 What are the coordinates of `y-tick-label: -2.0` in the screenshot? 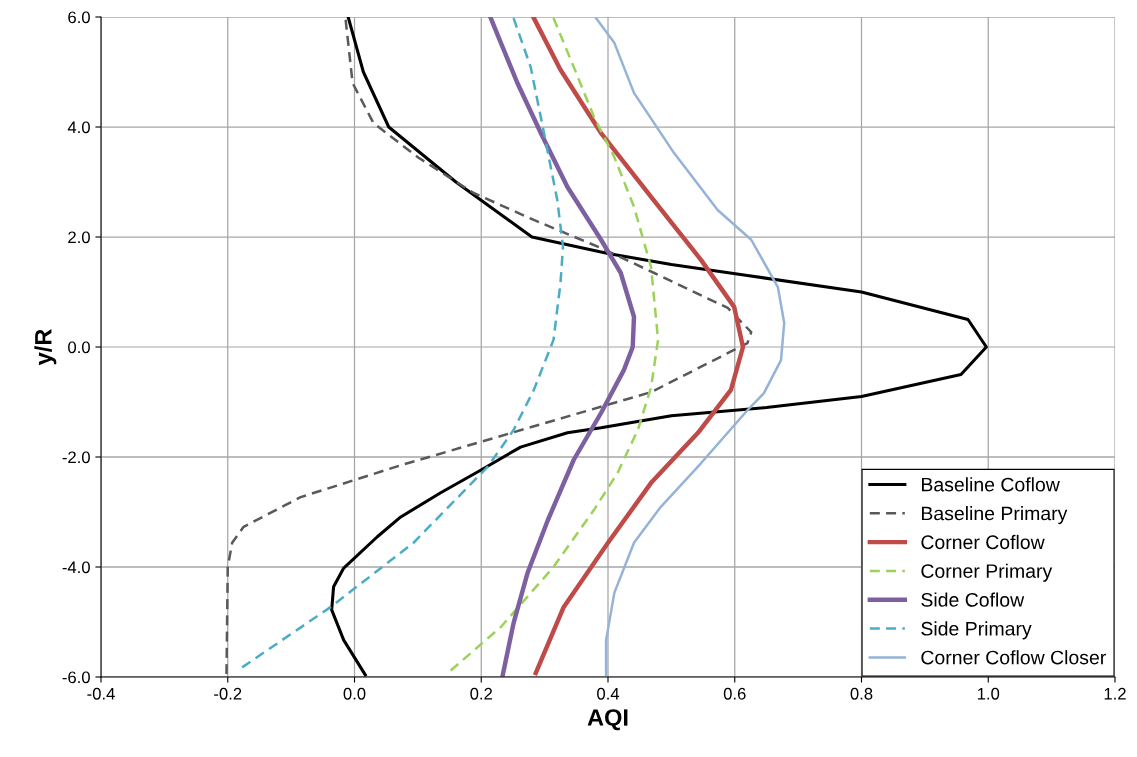 It's located at (76, 457).